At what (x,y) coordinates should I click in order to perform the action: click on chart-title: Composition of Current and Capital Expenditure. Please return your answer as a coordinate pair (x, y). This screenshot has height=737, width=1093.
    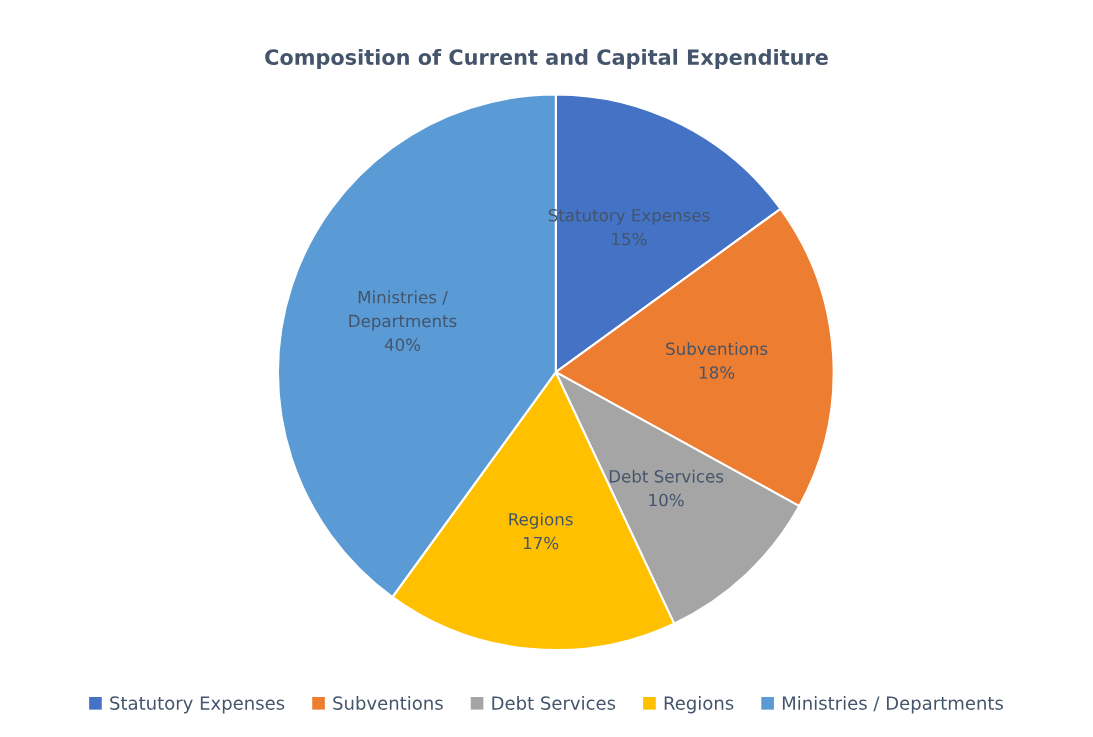
    Looking at the image, I should click on (546, 59).